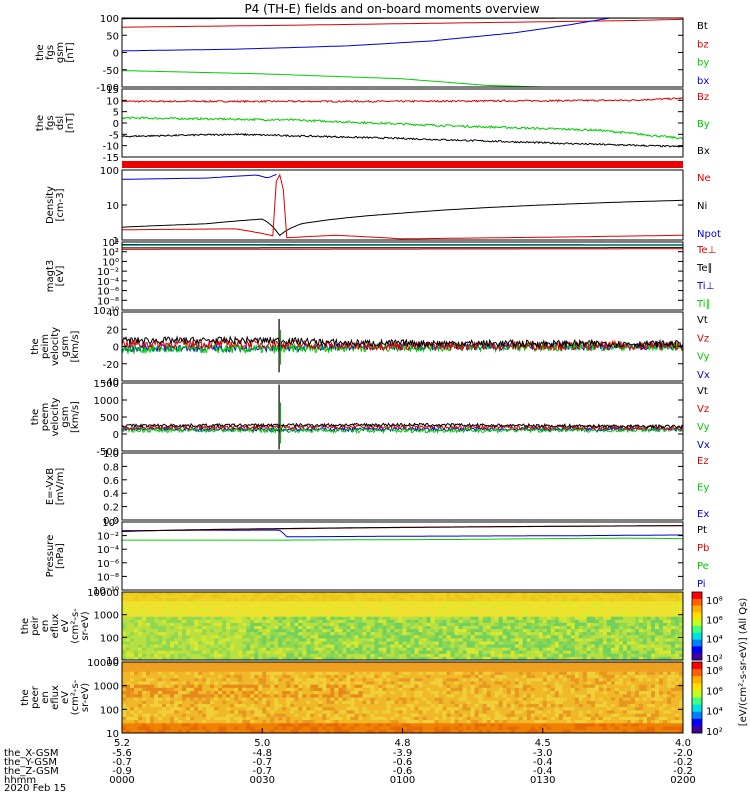 The image size is (750, 800). What do you see at coordinates (116, 348) in the screenshot?
I see `y-tick-label: 0` at bounding box center [116, 348].